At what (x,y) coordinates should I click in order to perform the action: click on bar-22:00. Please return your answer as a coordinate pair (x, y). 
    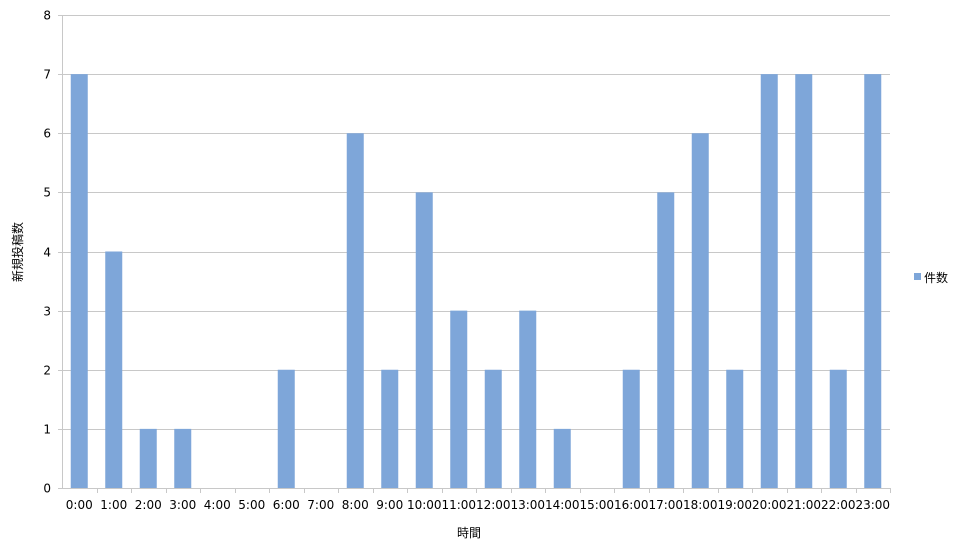
    Looking at the image, I should click on (838, 428).